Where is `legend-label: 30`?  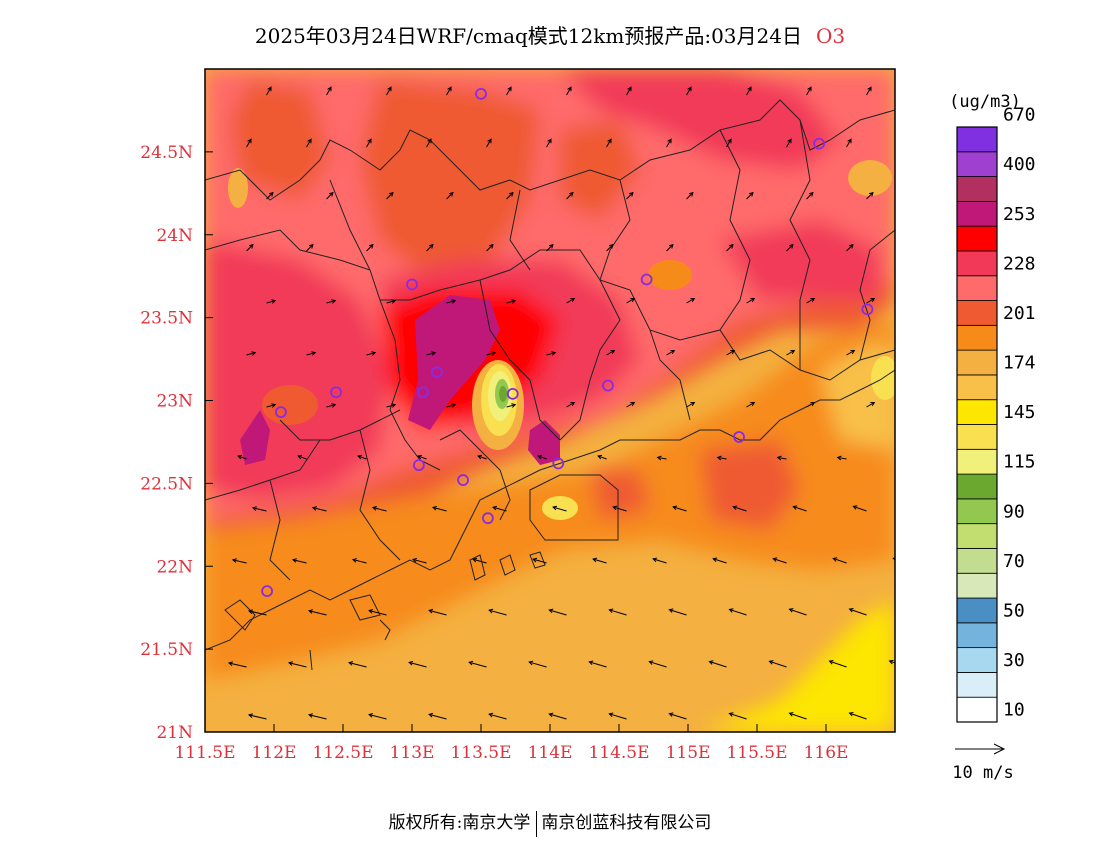
legend-label: 30 is located at coordinates (1014, 660).